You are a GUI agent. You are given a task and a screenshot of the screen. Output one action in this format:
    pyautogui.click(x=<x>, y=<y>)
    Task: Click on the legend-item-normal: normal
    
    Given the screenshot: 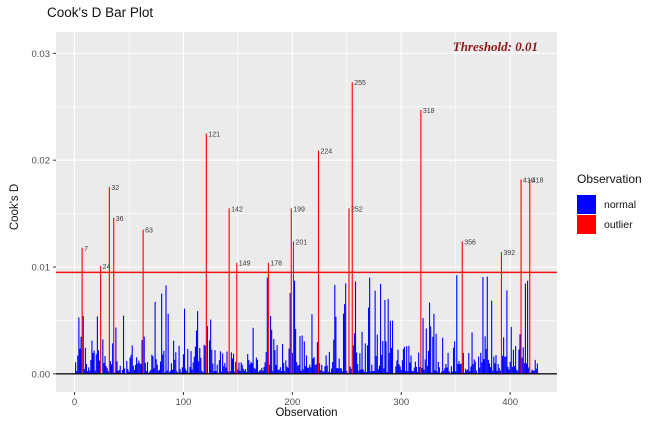 What is the action you would take?
    pyautogui.click(x=624, y=204)
    